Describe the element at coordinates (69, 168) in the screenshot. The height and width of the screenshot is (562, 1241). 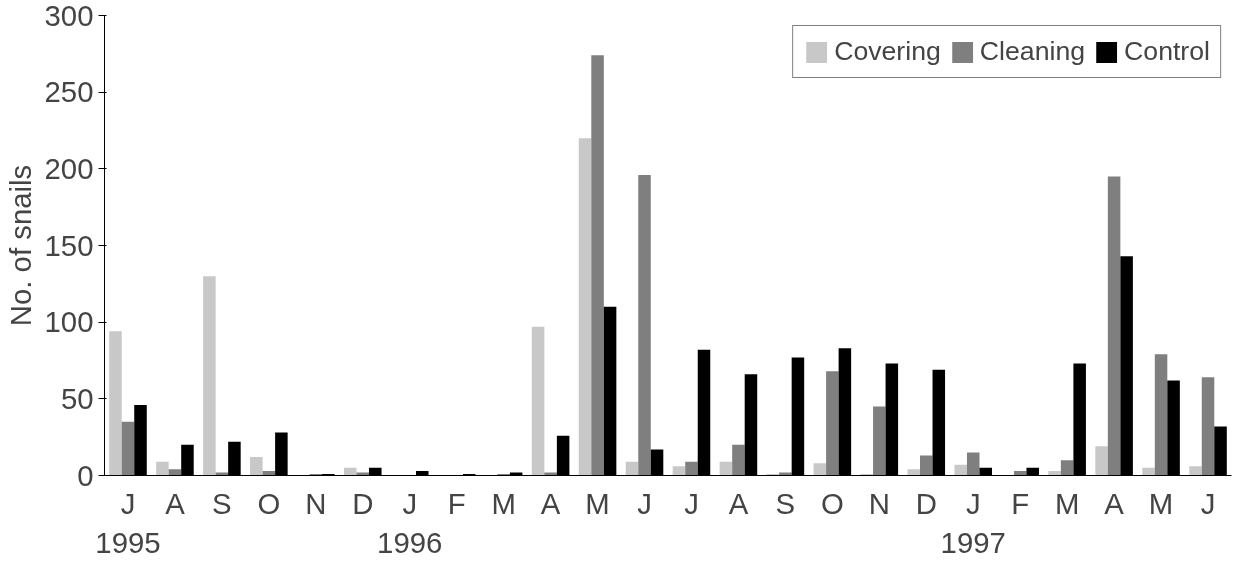
I see `y-tick-label: 200` at that location.